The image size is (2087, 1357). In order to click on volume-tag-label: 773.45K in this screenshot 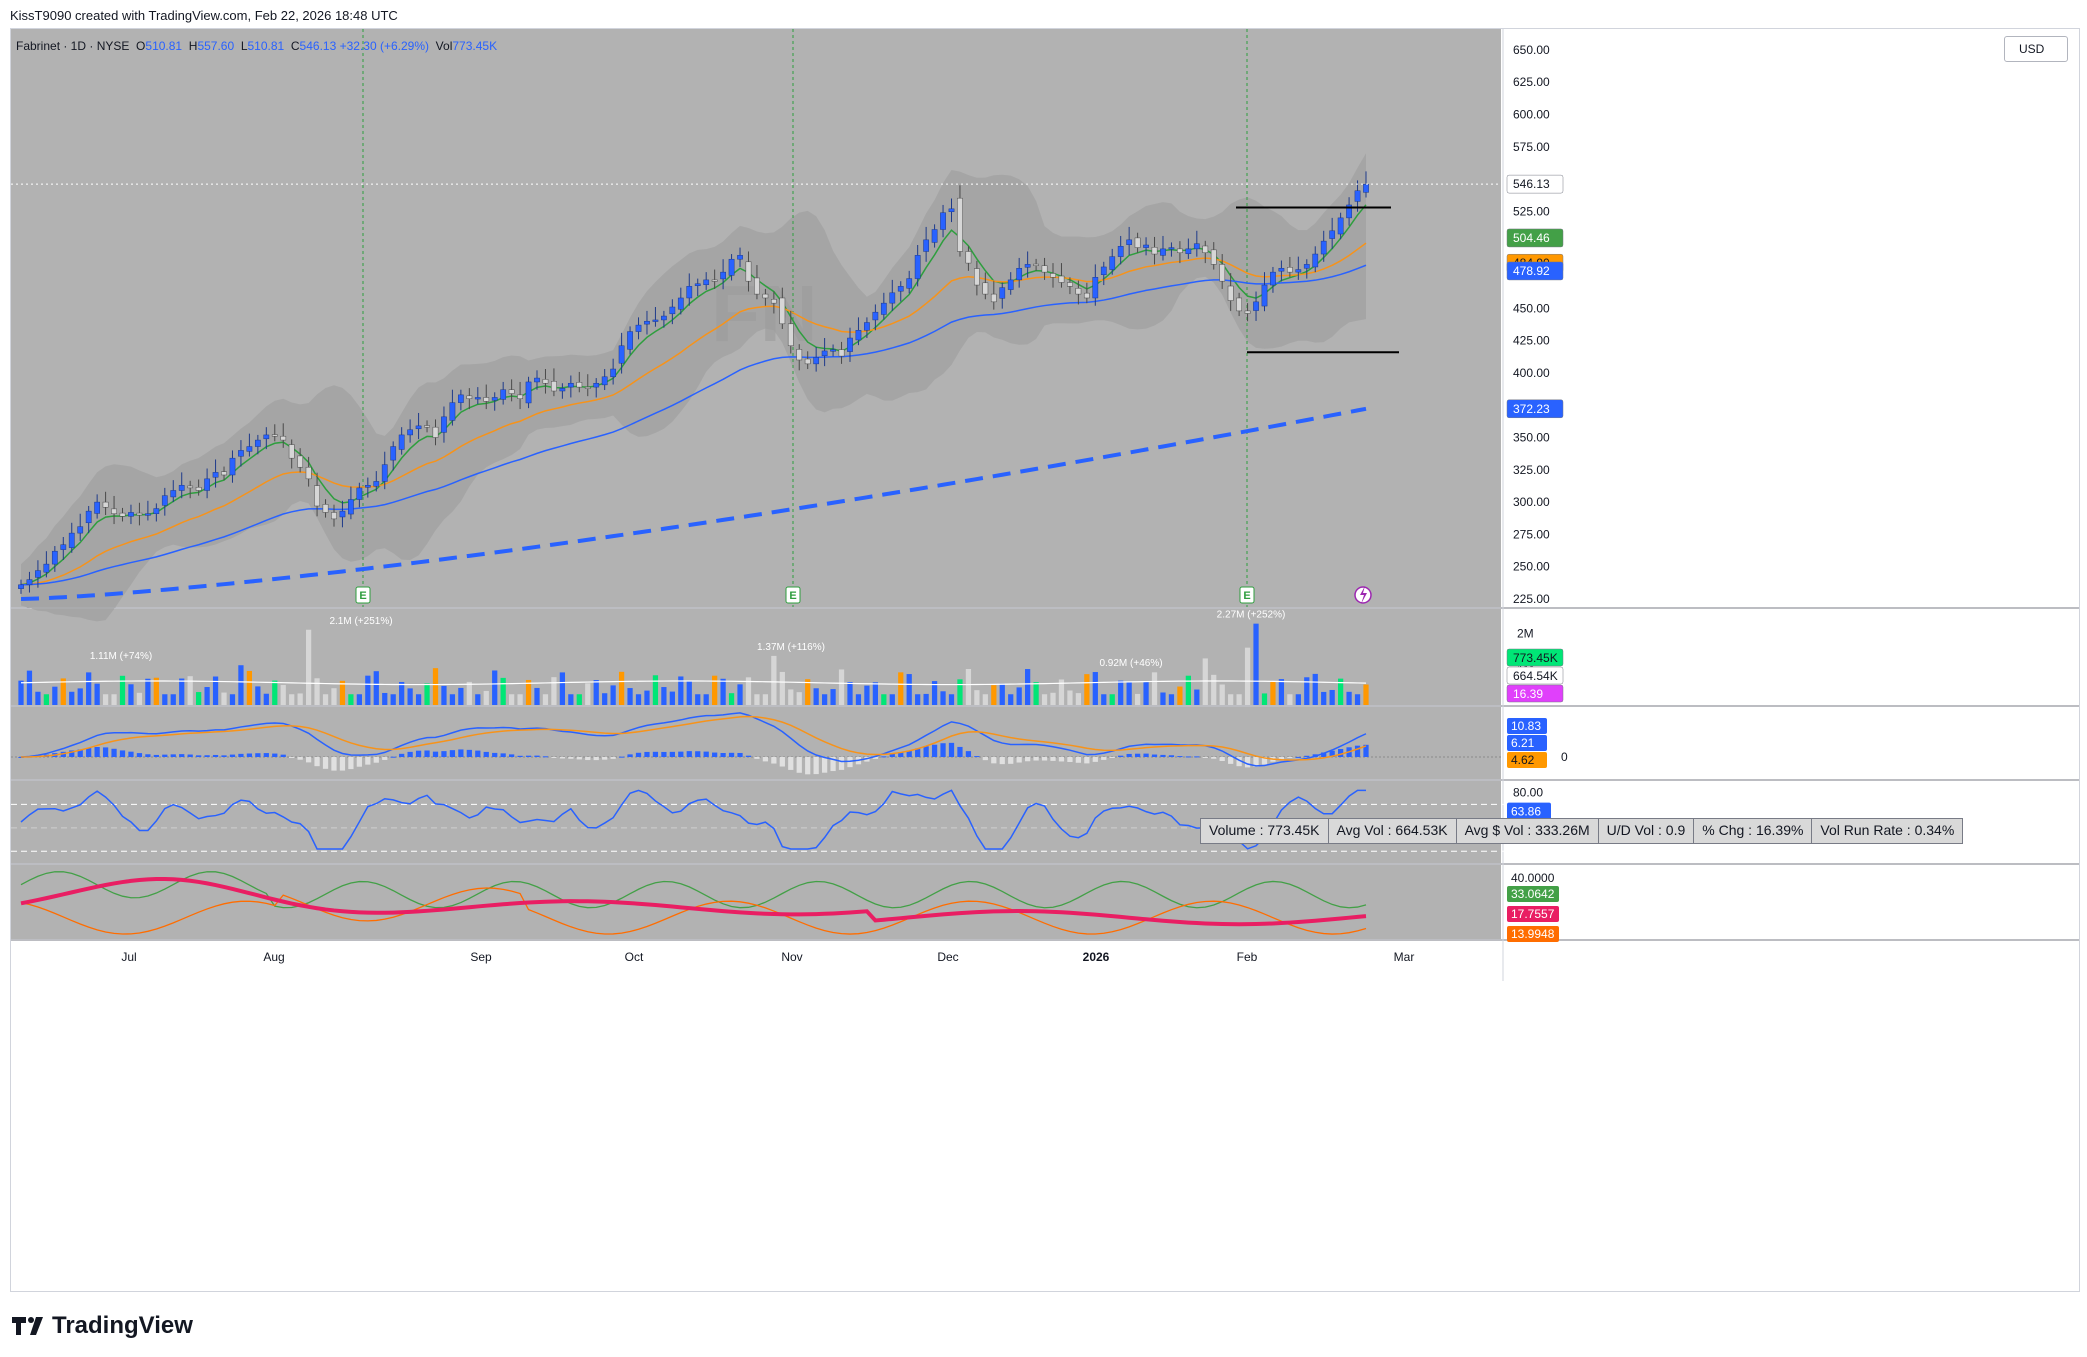, I will do `click(1535, 658)`.